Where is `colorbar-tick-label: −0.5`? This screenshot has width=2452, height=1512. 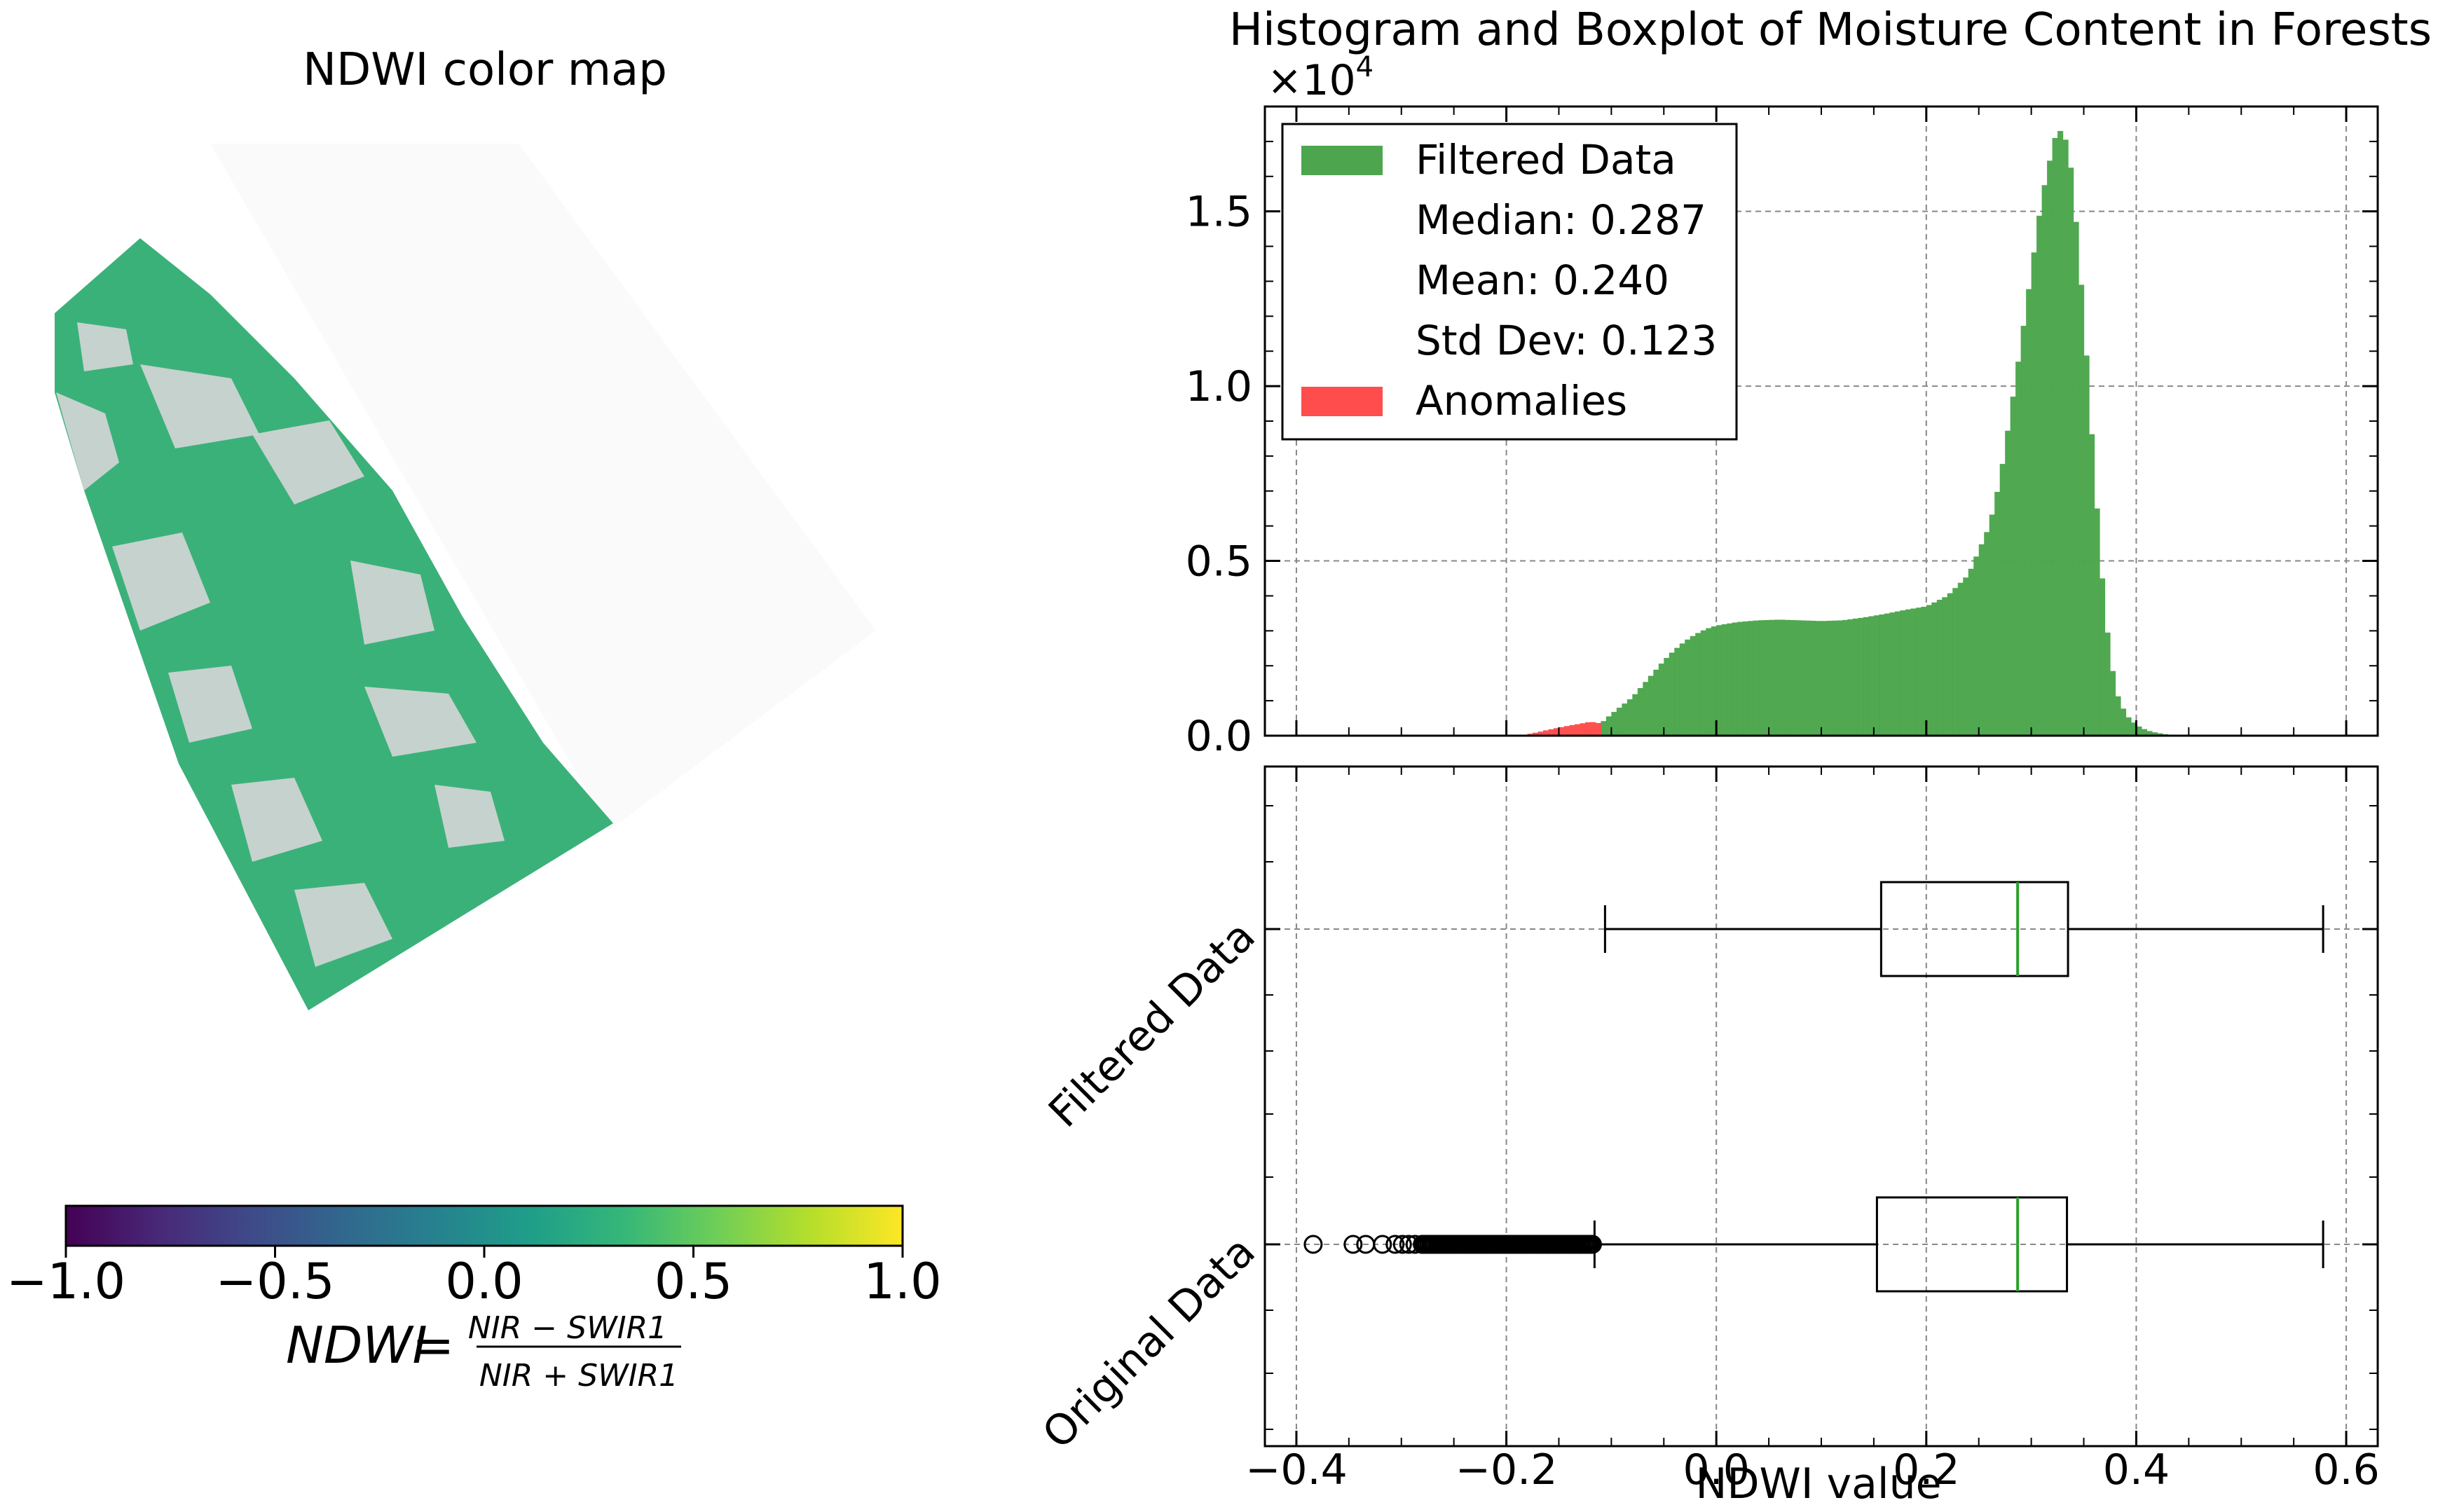 colorbar-tick-label: −0.5 is located at coordinates (275, 1281).